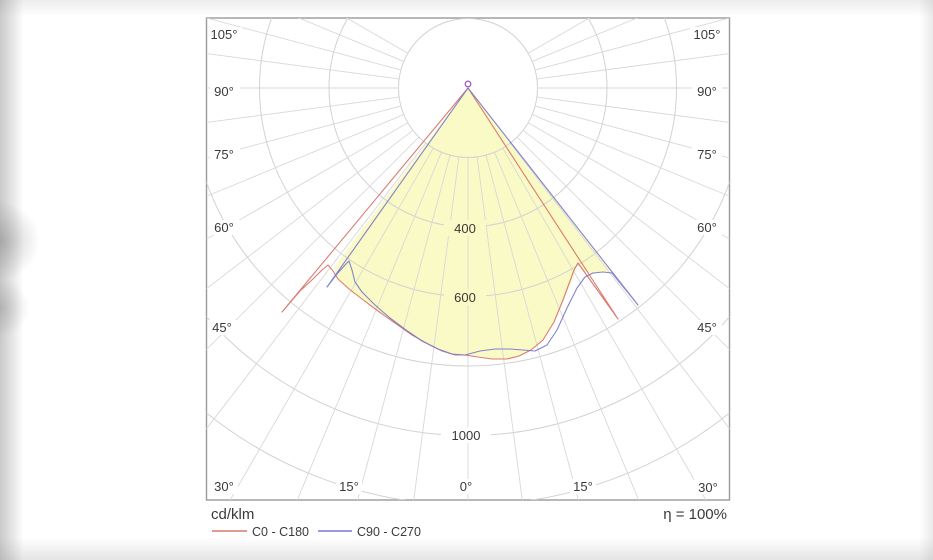  I want to click on angle-label-right-90: 90°, so click(707, 91).